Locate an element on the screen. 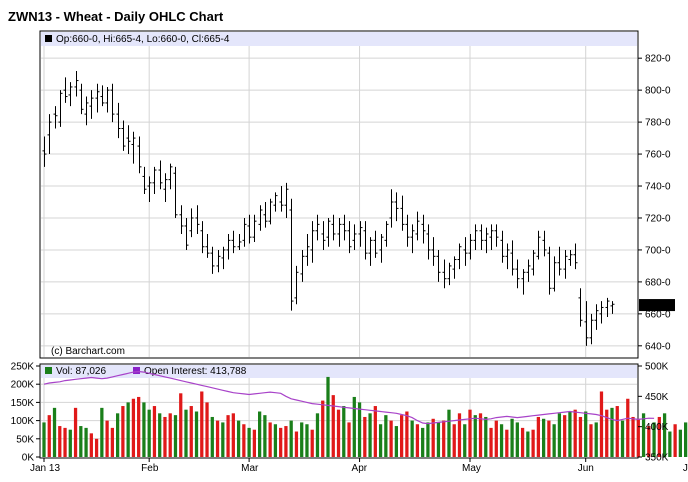  volume-header-bar is located at coordinates (339, 371).